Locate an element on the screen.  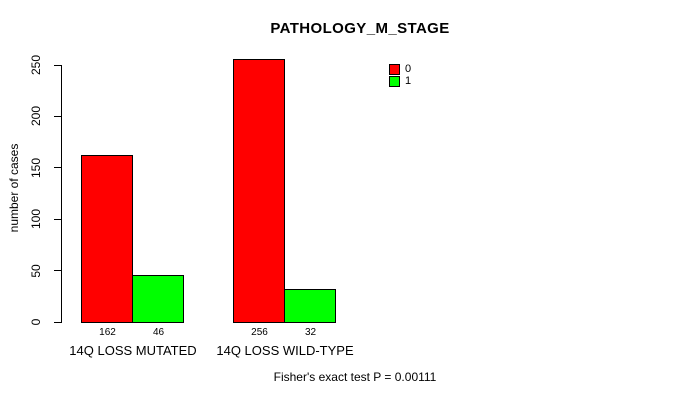
chart-title: PATHOLOGY_M_STAGE is located at coordinates (360, 28).